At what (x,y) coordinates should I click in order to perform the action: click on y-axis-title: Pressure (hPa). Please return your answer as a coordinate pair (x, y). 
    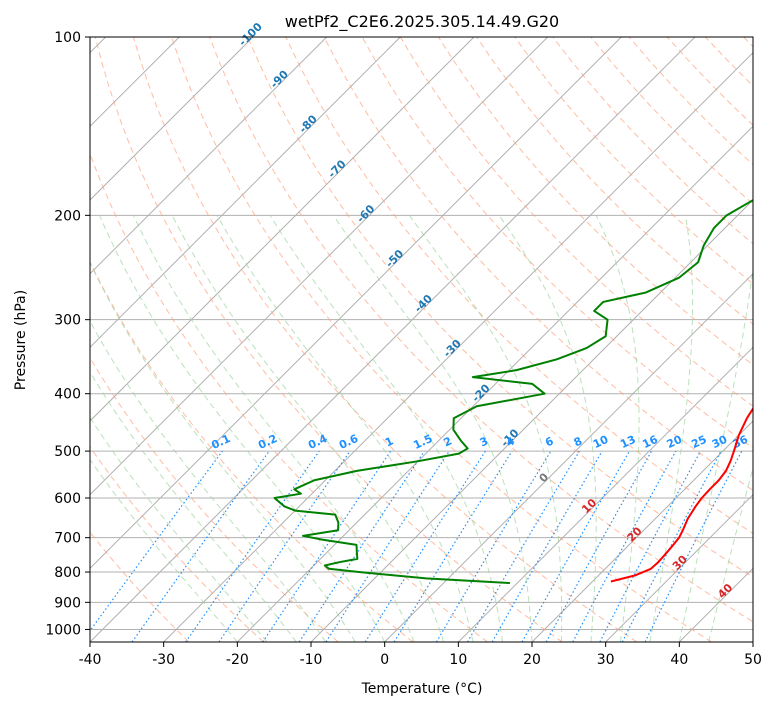
    Looking at the image, I should click on (21, 340).